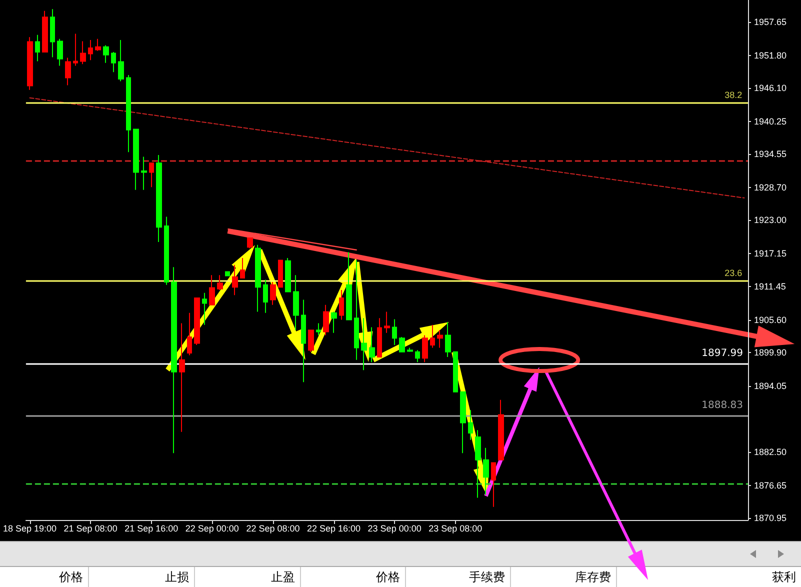 This screenshot has height=587, width=801. Describe the element at coordinates (708, 577) in the screenshot. I see `text: 获利` at that location.